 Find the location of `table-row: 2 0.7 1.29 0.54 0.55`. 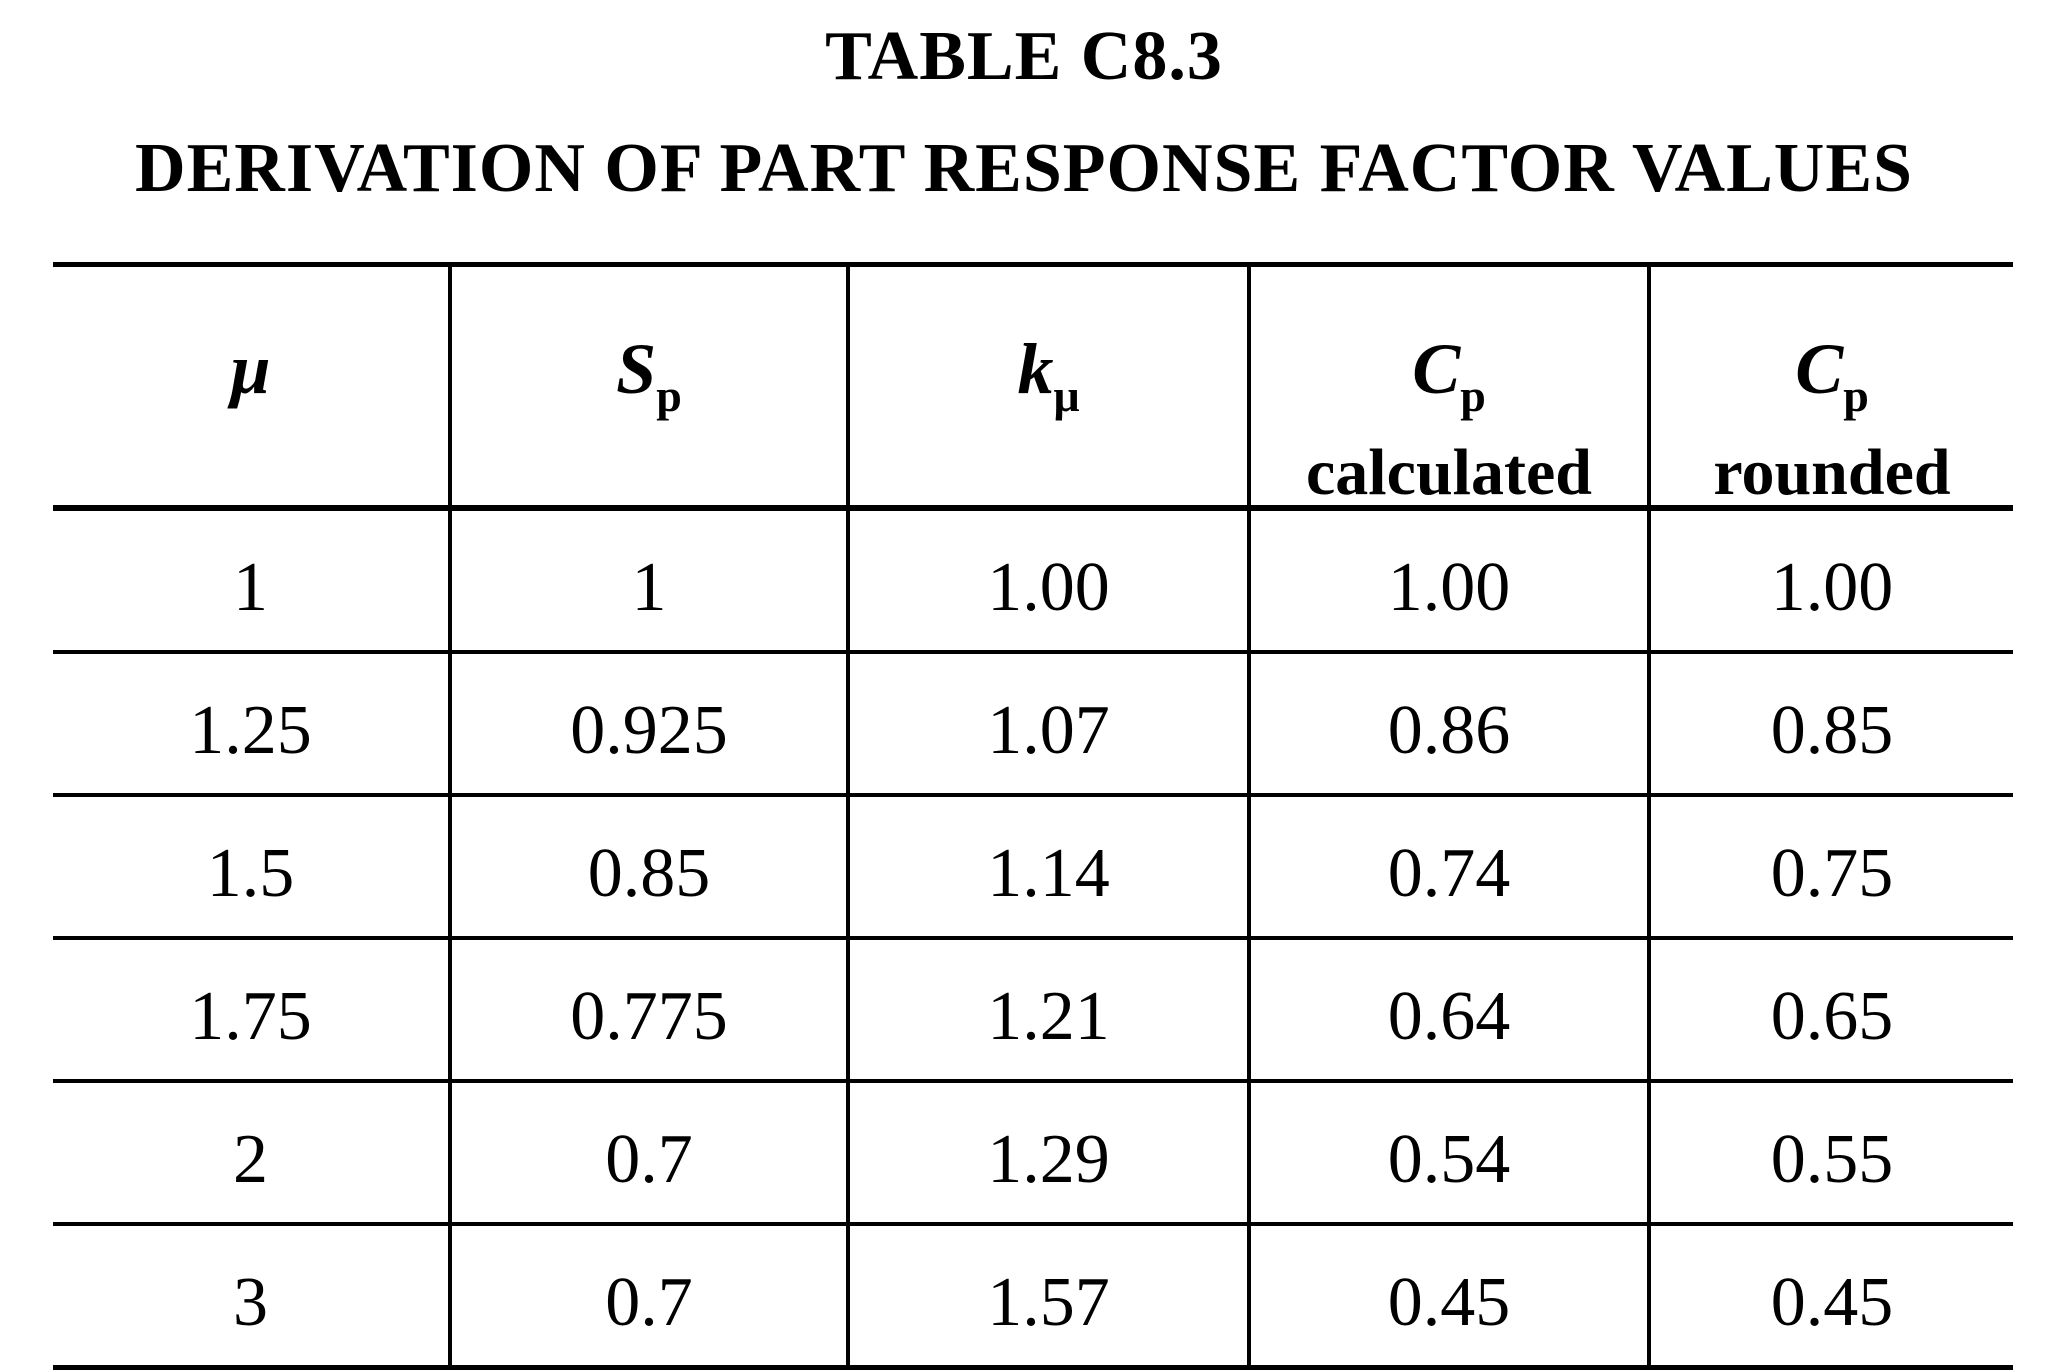

table-row: 2 0.7 1.29 0.54 0.55 is located at coordinates (1033, 1153).